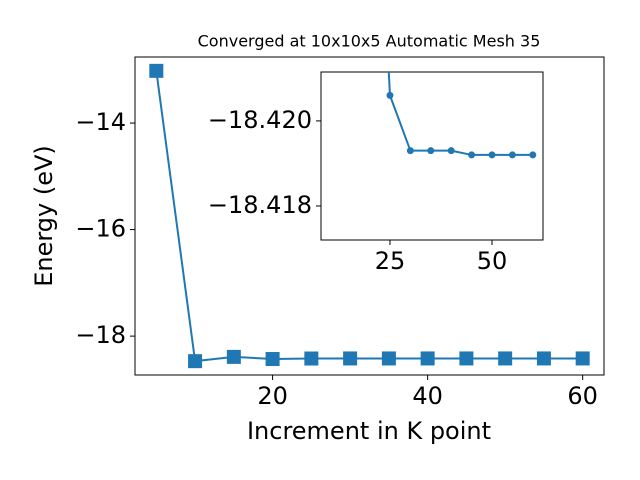  I want to click on x-axis-label: Increment in K point, so click(369, 431).